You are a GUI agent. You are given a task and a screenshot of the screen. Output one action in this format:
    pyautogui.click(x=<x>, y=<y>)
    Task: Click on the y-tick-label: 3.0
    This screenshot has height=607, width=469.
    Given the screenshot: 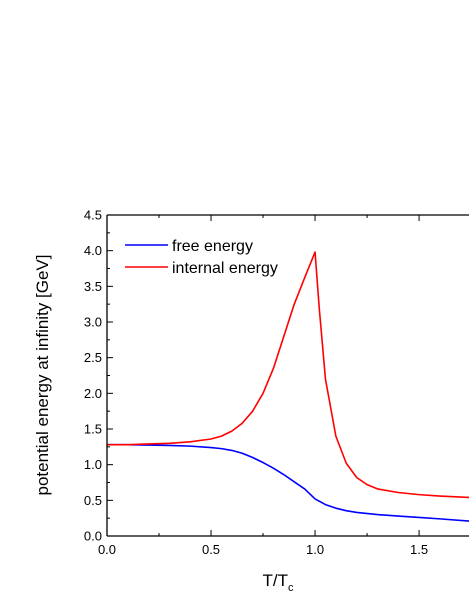 What is the action you would take?
    pyautogui.click(x=93, y=322)
    